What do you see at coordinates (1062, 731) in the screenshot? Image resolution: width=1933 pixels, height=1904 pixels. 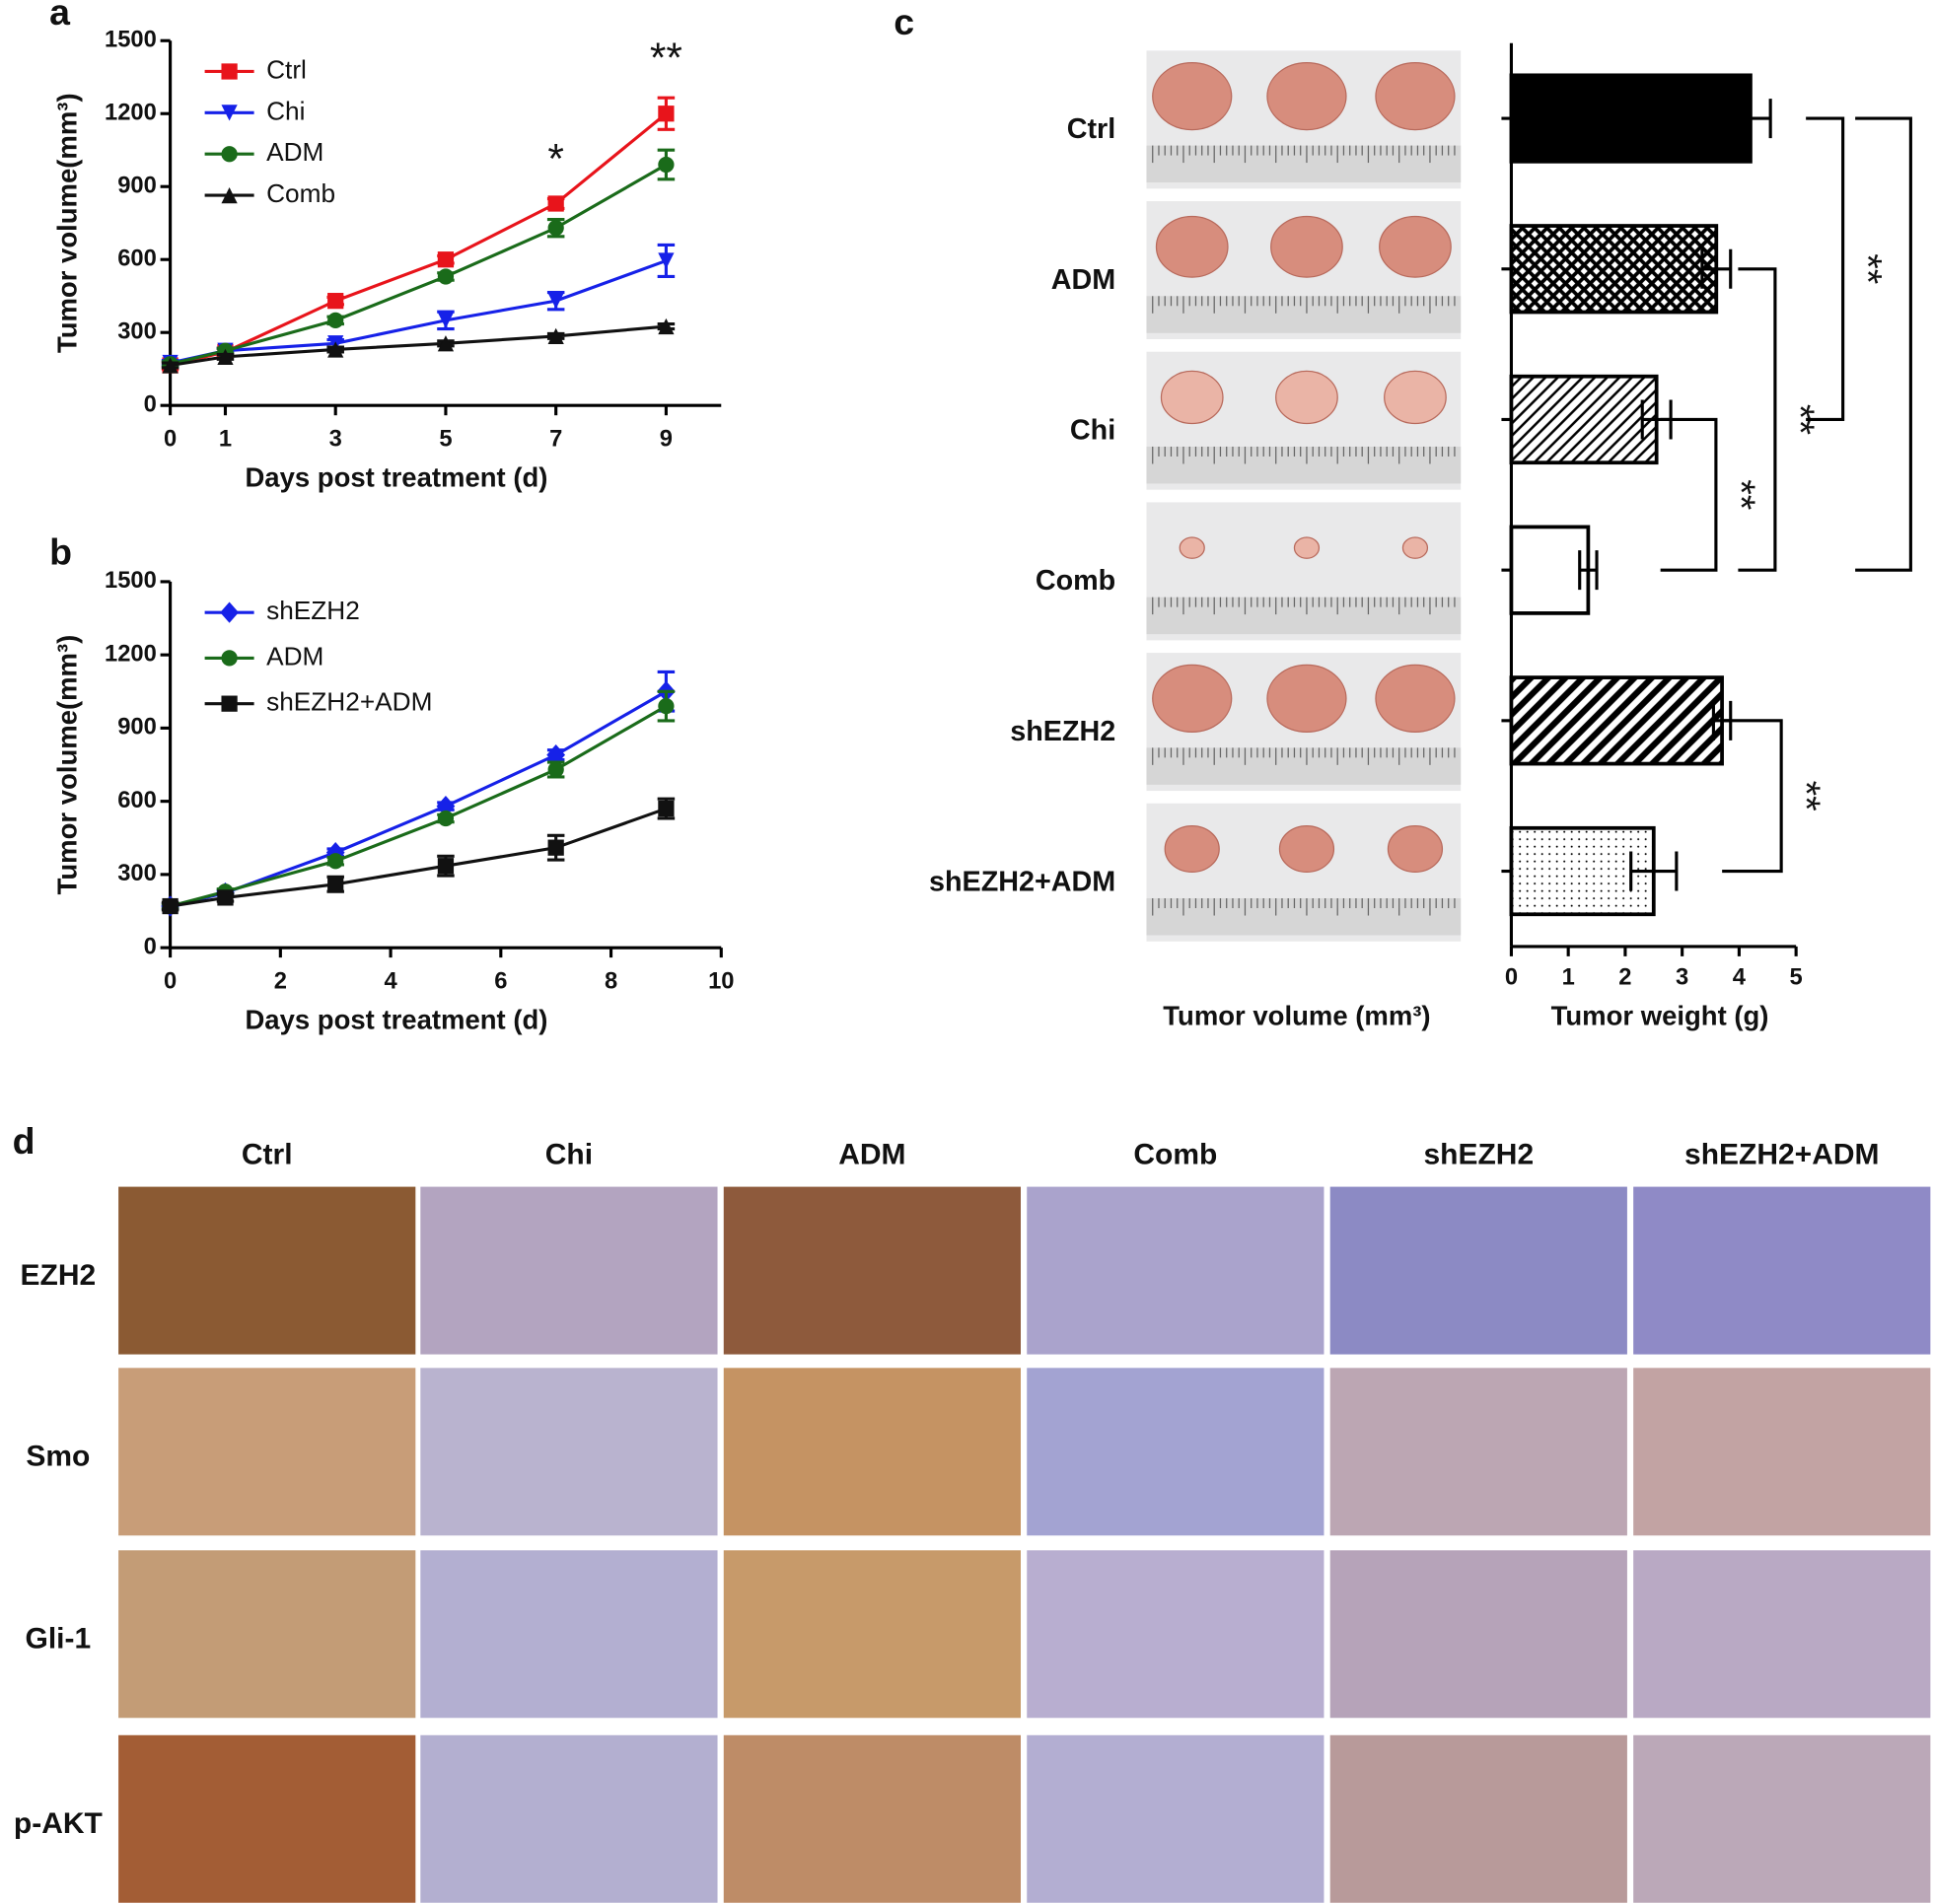 I see `category-label: shEZH2` at bounding box center [1062, 731].